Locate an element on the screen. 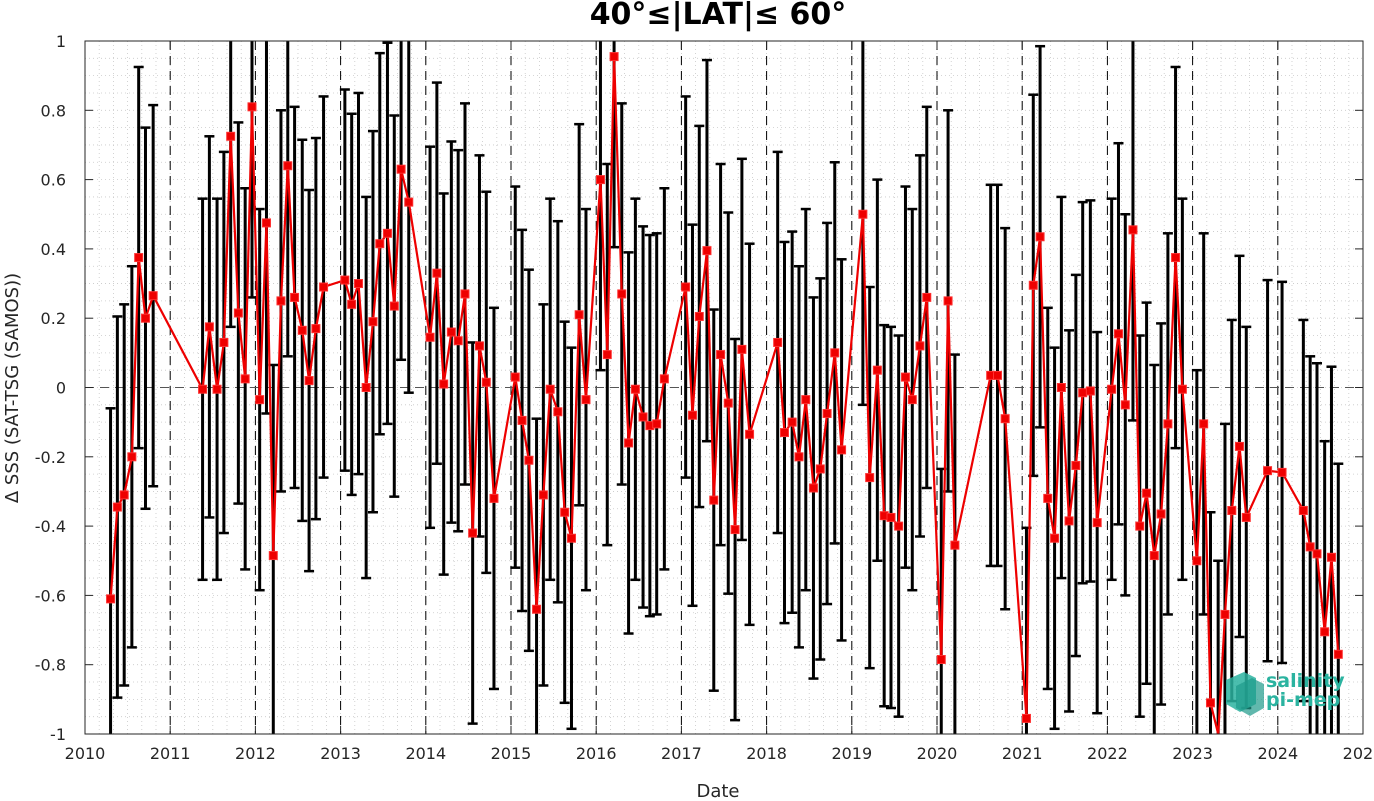  x-tick-label: 2018 is located at coordinates (766, 753).